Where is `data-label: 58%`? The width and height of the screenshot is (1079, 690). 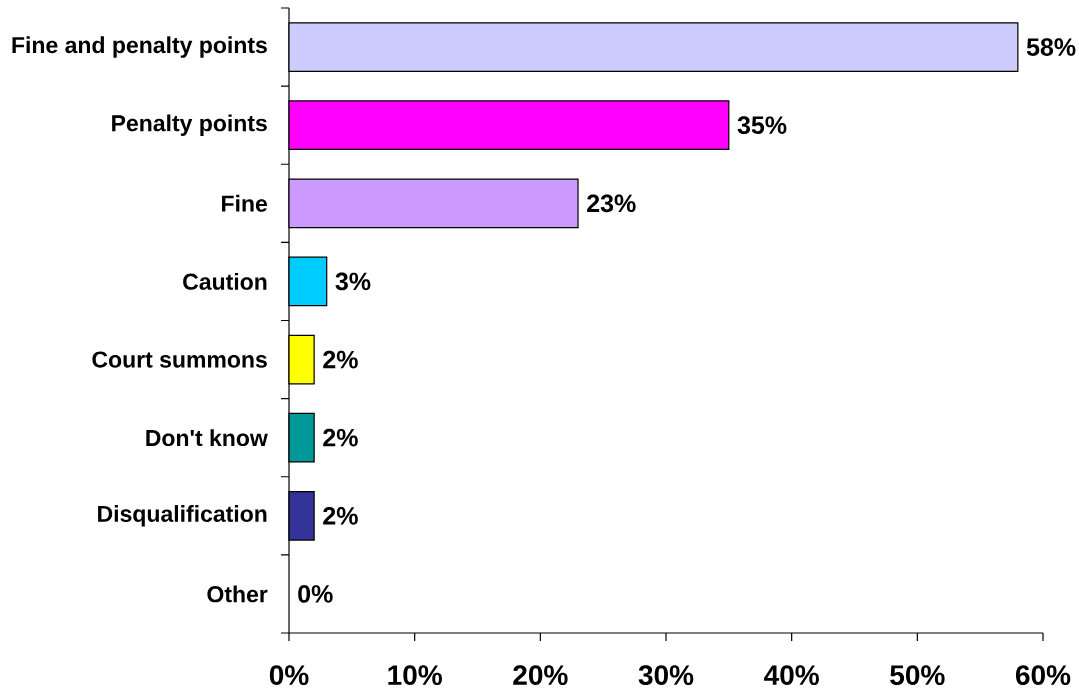 data-label: 58% is located at coordinates (1051, 47).